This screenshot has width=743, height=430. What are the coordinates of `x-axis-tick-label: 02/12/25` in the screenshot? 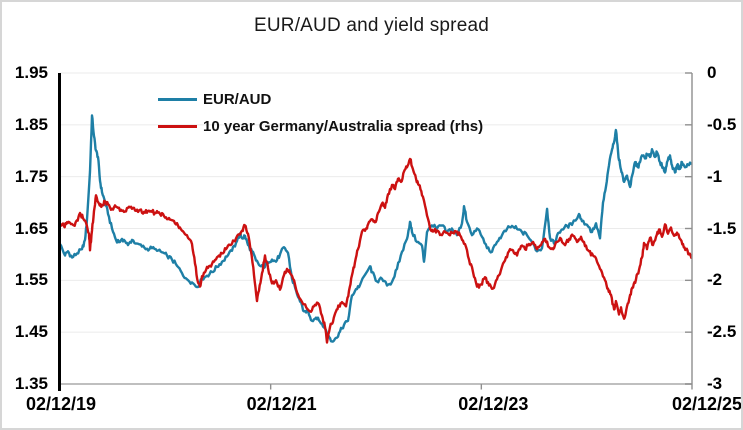 It's located at (707, 404).